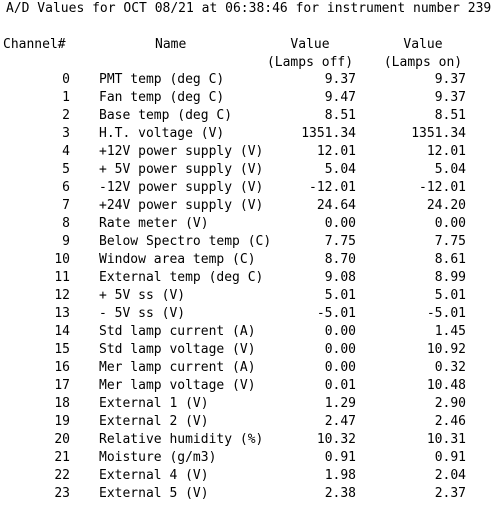 The height and width of the screenshot is (511, 503). What do you see at coordinates (340, 277) in the screenshot?
I see `value-lamps-off: 9.08` at bounding box center [340, 277].